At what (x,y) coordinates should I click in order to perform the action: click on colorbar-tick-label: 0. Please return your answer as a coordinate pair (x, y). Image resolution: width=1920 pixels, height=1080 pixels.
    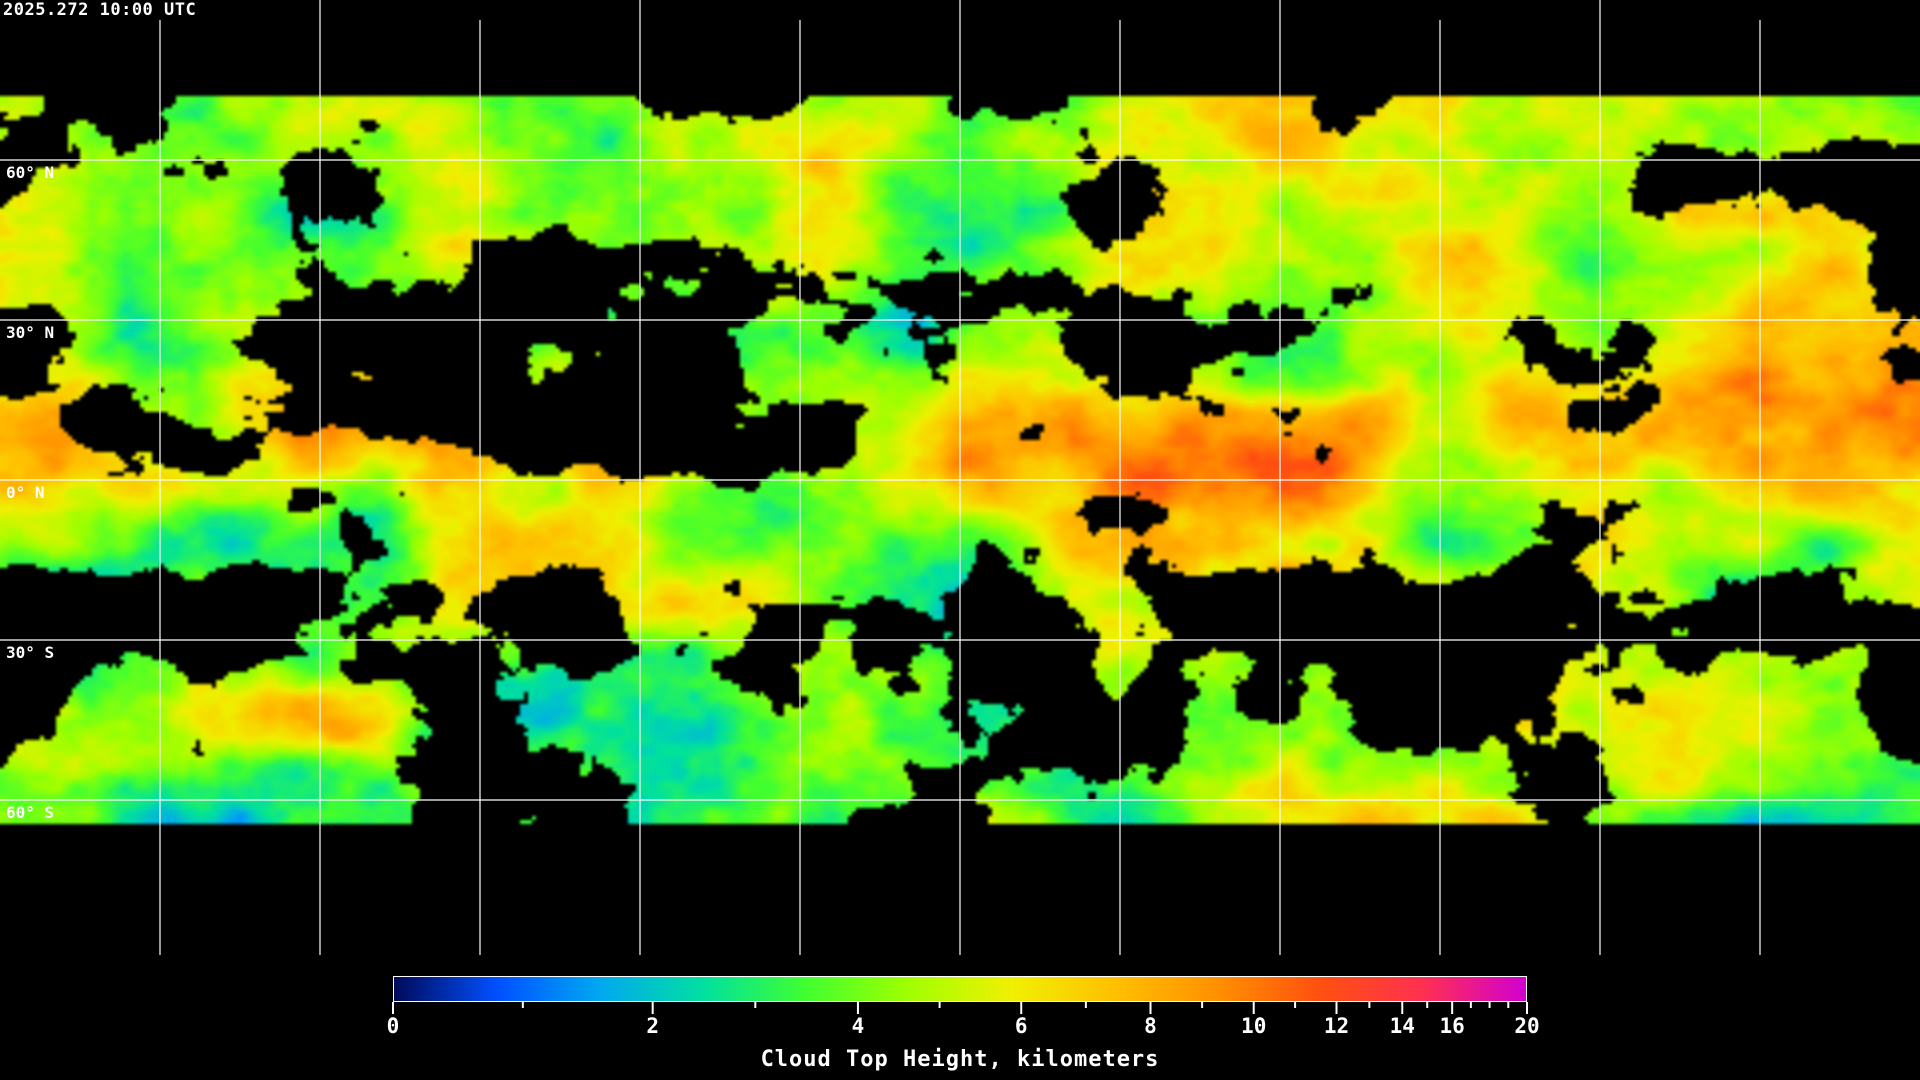
    Looking at the image, I should click on (393, 1026).